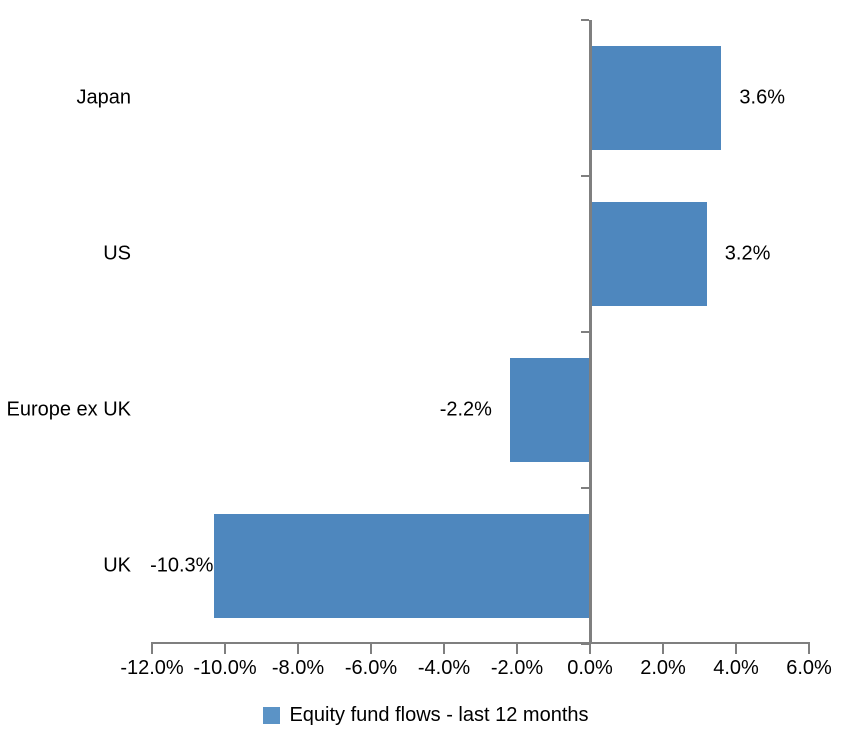 Image resolution: width=852 pixels, height=747 pixels. Describe the element at coordinates (104, 97) in the screenshot. I see `category-label: Japan` at that location.